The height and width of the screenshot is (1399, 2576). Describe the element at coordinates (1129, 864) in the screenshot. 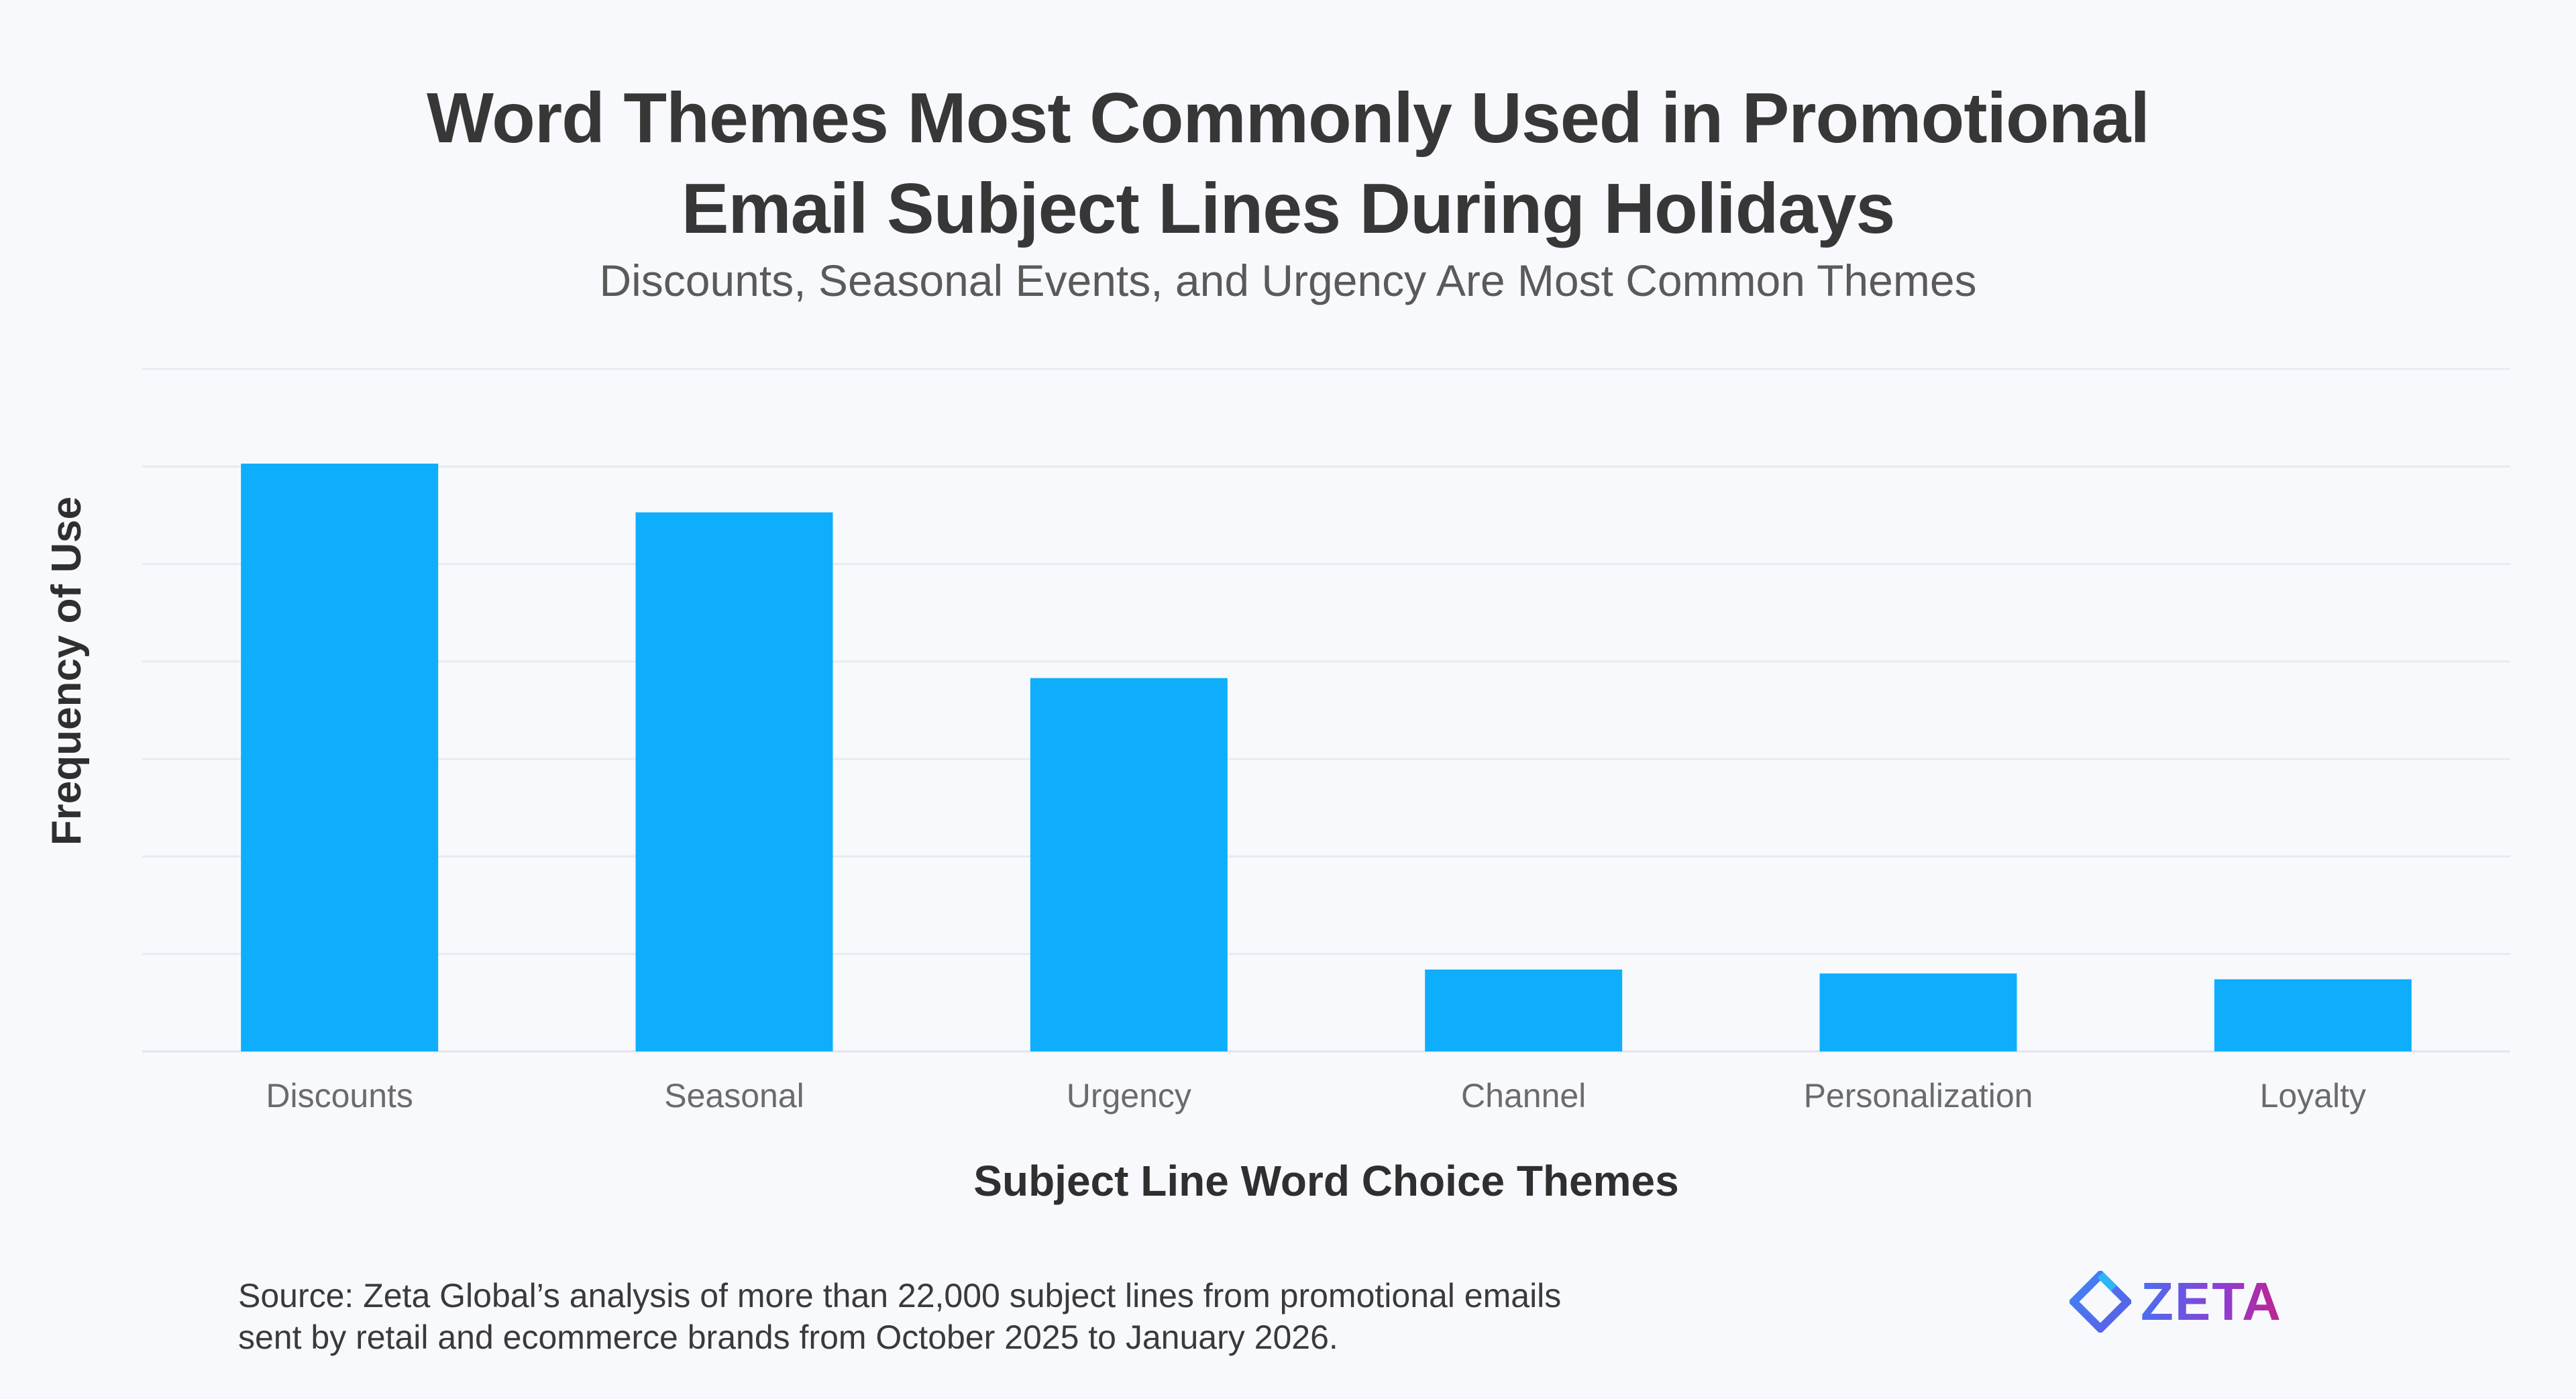

I see `bar-urgency` at that location.